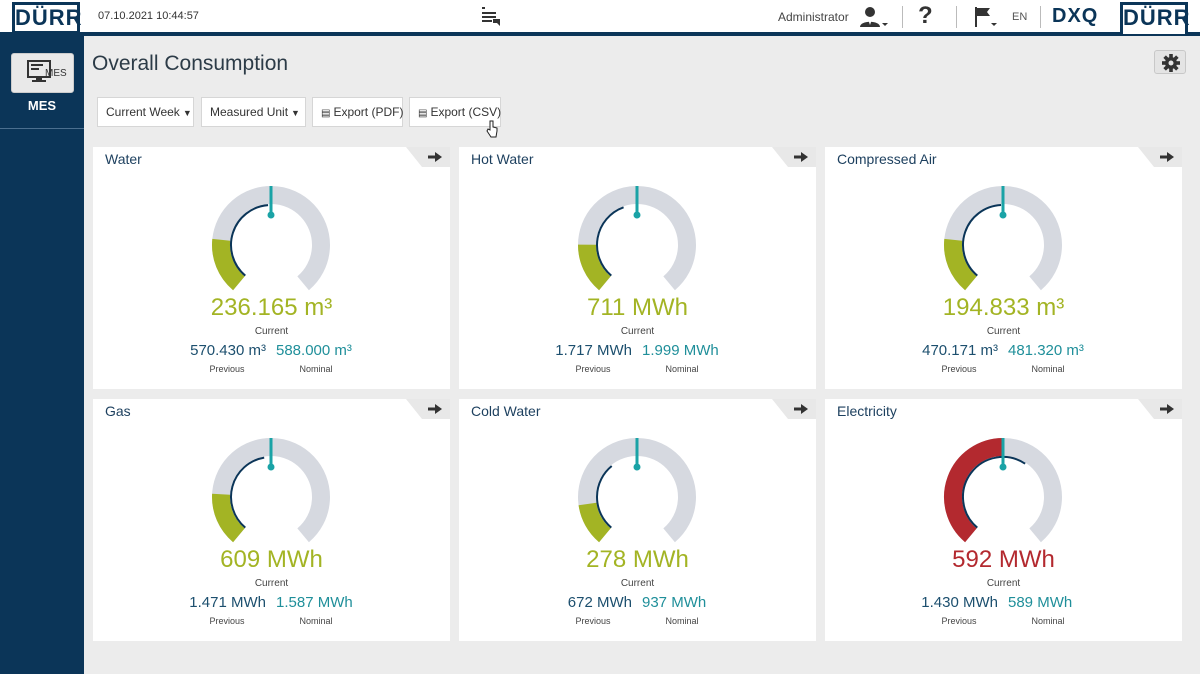 This screenshot has height=674, width=1200. Describe the element at coordinates (143, 112) in the screenshot. I see `period-dropdown-label: Current Week` at that location.